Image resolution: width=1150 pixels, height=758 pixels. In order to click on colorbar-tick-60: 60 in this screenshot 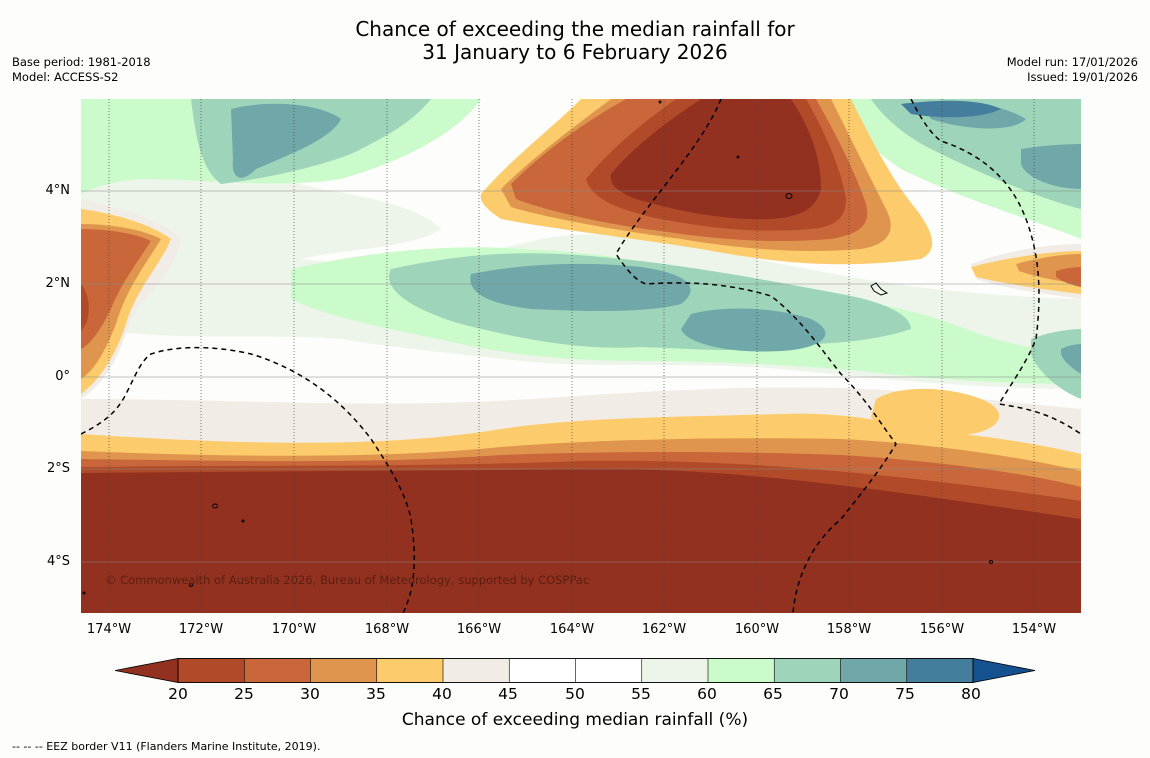, I will do `click(707, 694)`.